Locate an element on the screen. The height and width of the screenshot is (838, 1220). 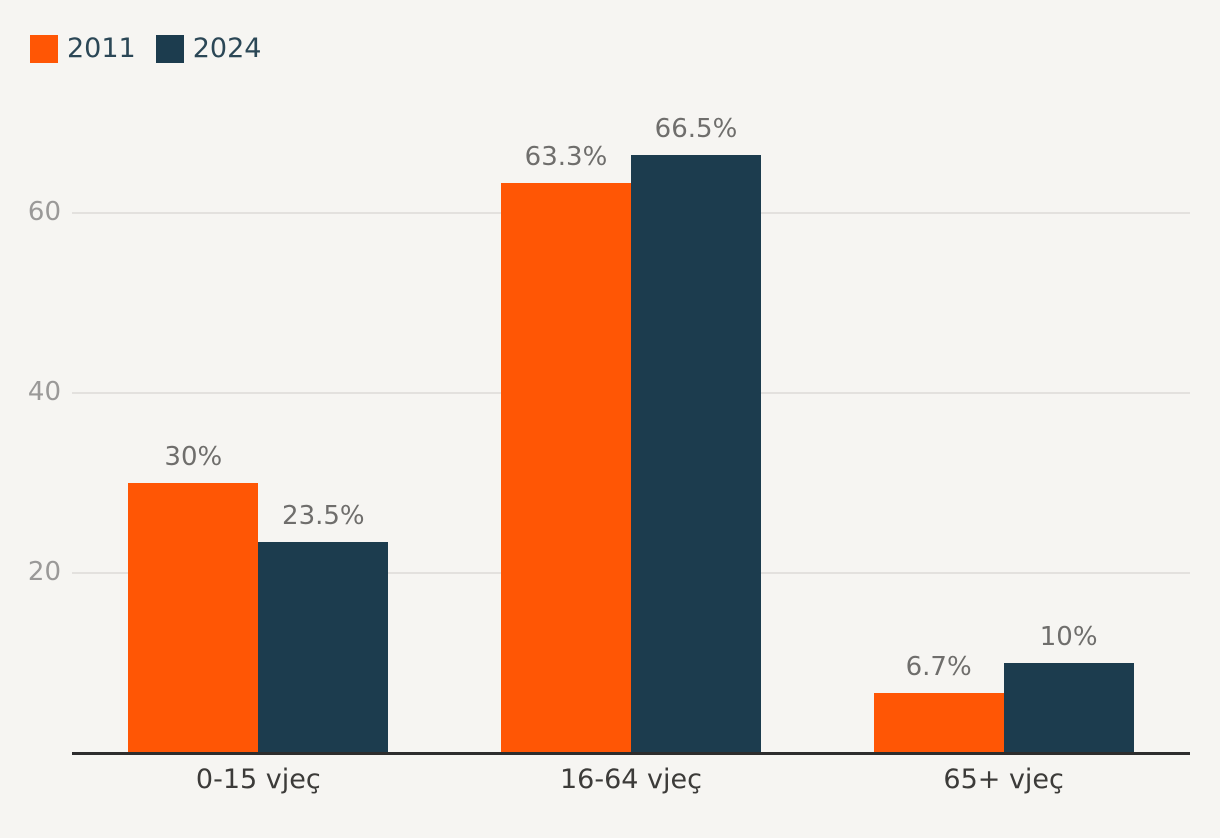
data-label-2024-0: 23.5% is located at coordinates (323, 515).